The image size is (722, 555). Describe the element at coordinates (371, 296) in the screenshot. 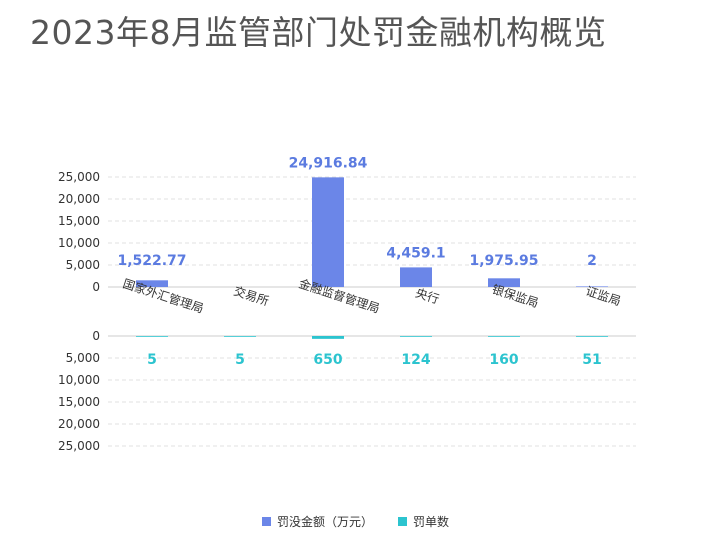

I see `category-labels: 国家外汇管理局 交易所 金融监督管理局 央行 银保监局 证监局` at that location.